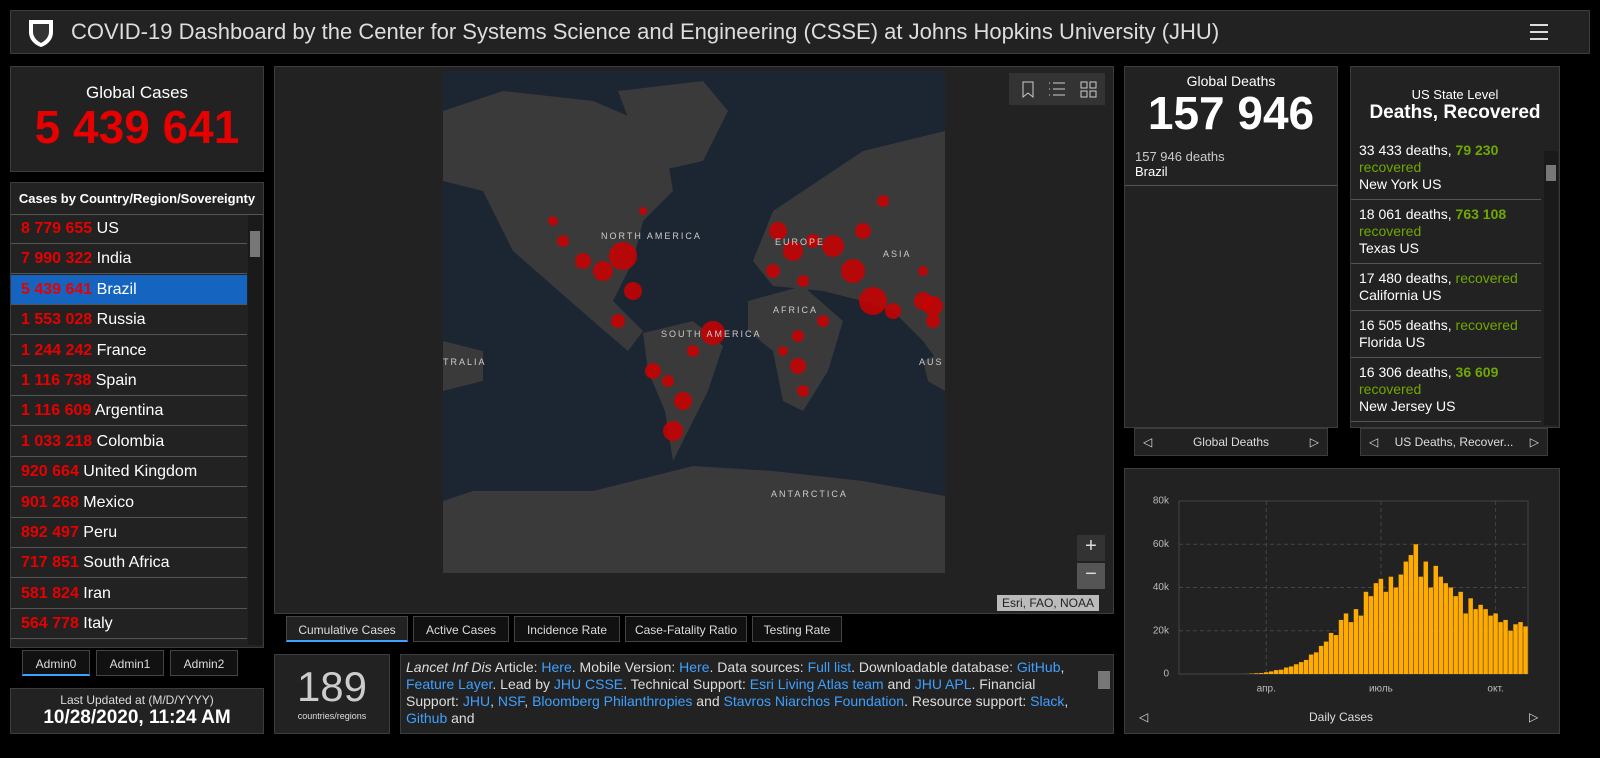  I want to click on country-row: 901 268 Mexico, so click(129, 503).